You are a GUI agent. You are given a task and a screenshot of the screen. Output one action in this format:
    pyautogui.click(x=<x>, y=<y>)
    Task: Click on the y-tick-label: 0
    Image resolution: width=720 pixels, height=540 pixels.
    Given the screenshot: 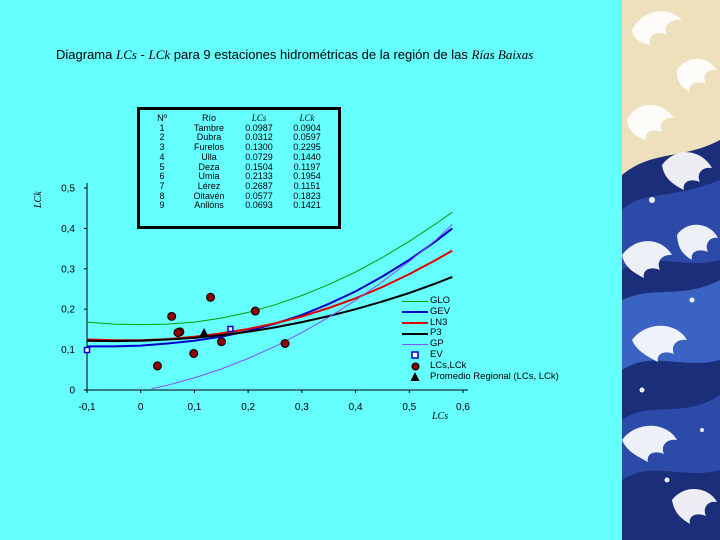 What is the action you would take?
    pyautogui.click(x=72, y=391)
    